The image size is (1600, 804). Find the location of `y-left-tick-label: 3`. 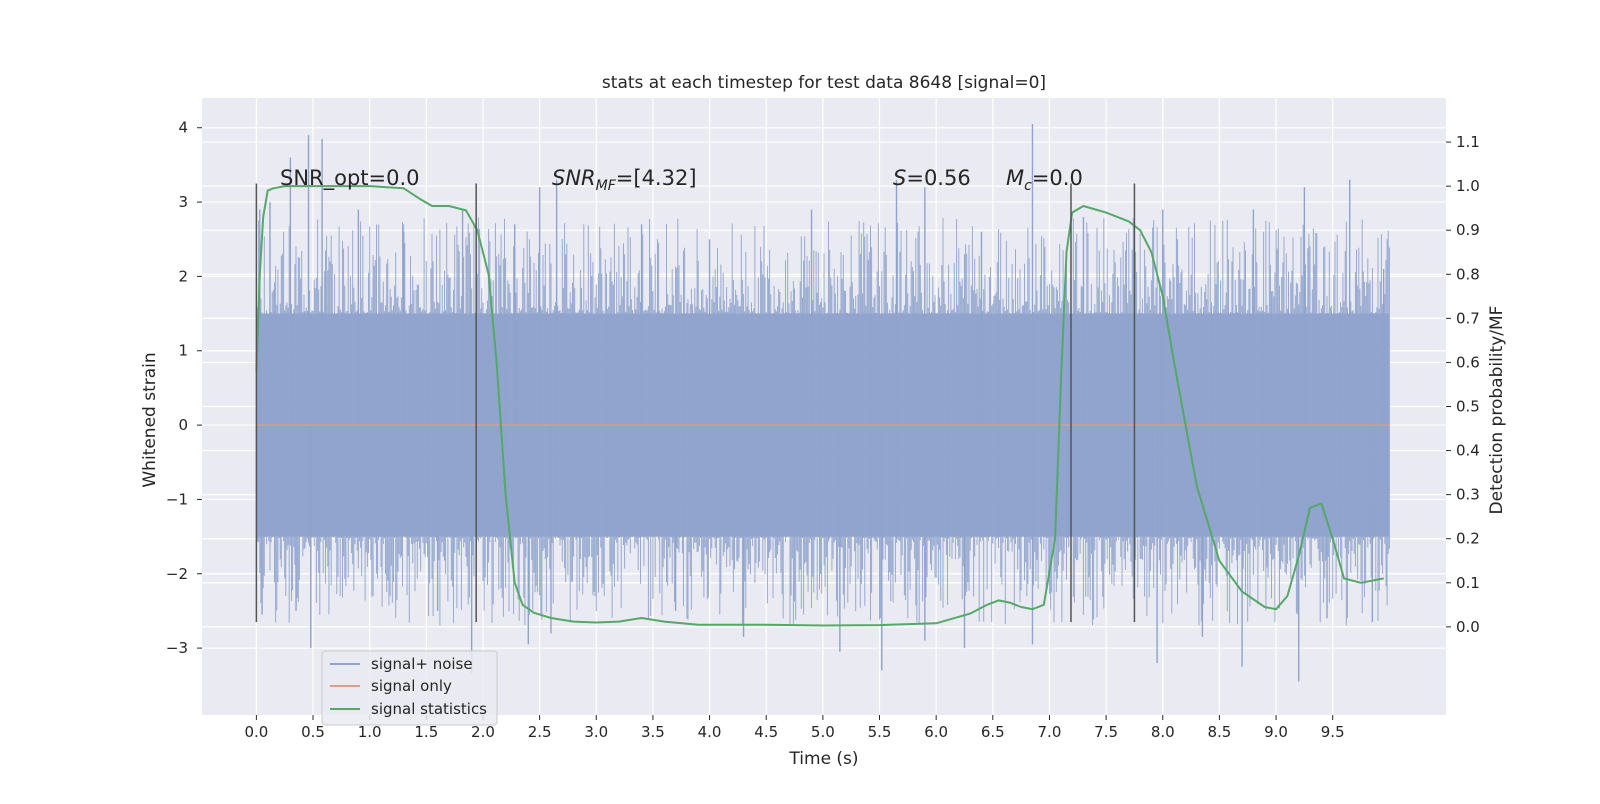

y-left-tick-label: 3 is located at coordinates (183, 202).